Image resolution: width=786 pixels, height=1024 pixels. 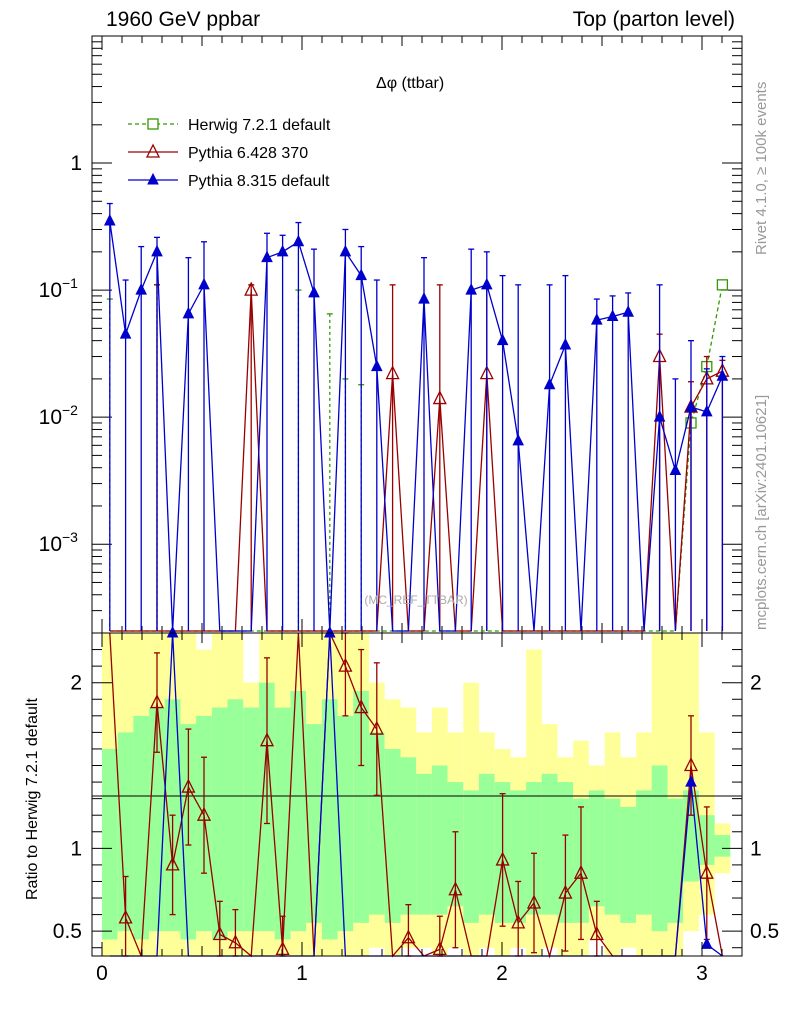 I want to click on legend-label: Herwig 7.2.1 default, so click(x=259, y=125).